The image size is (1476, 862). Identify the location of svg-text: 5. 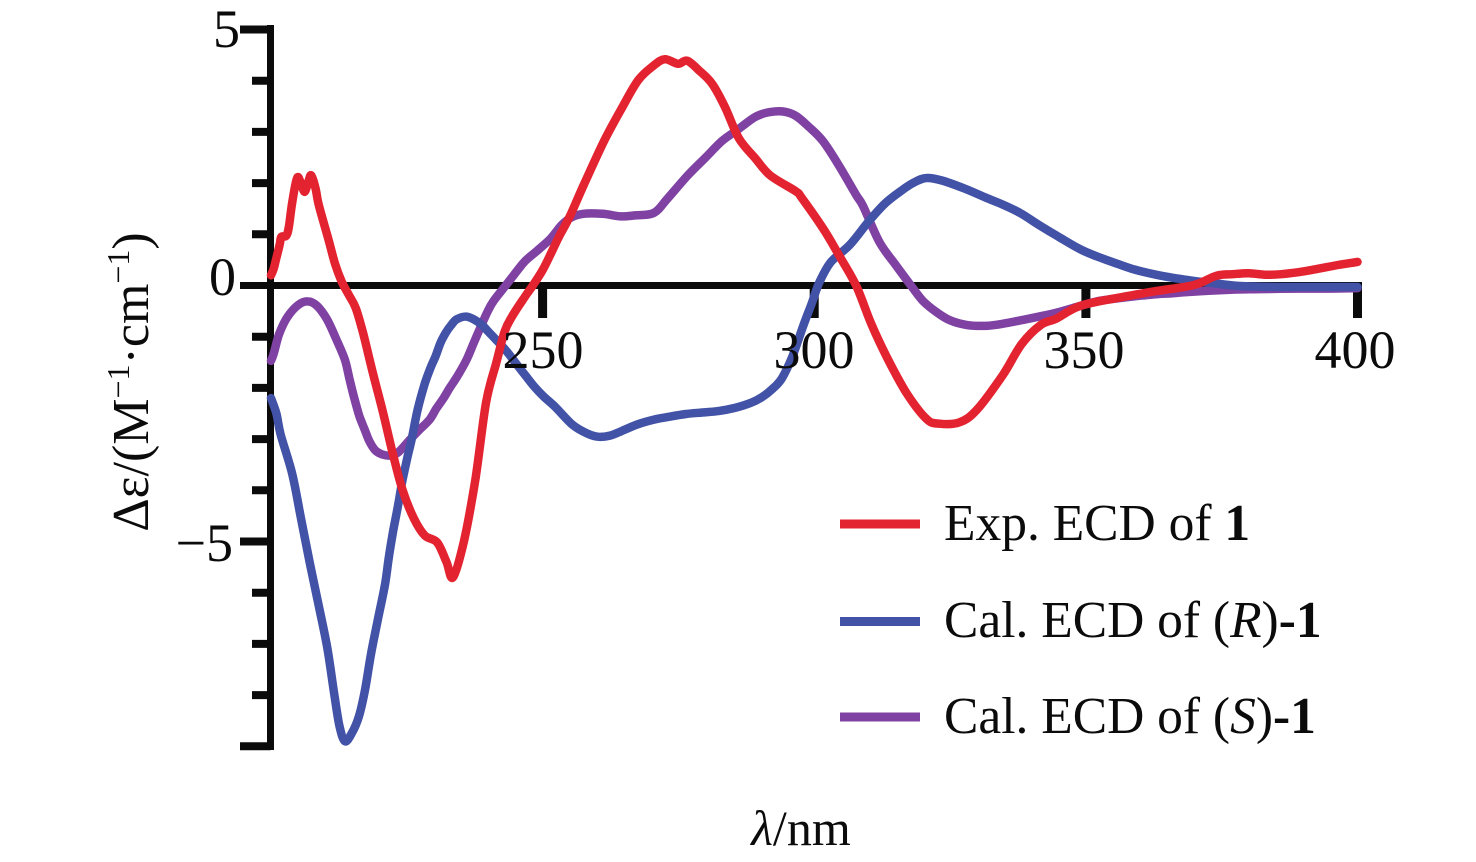
(226, 29).